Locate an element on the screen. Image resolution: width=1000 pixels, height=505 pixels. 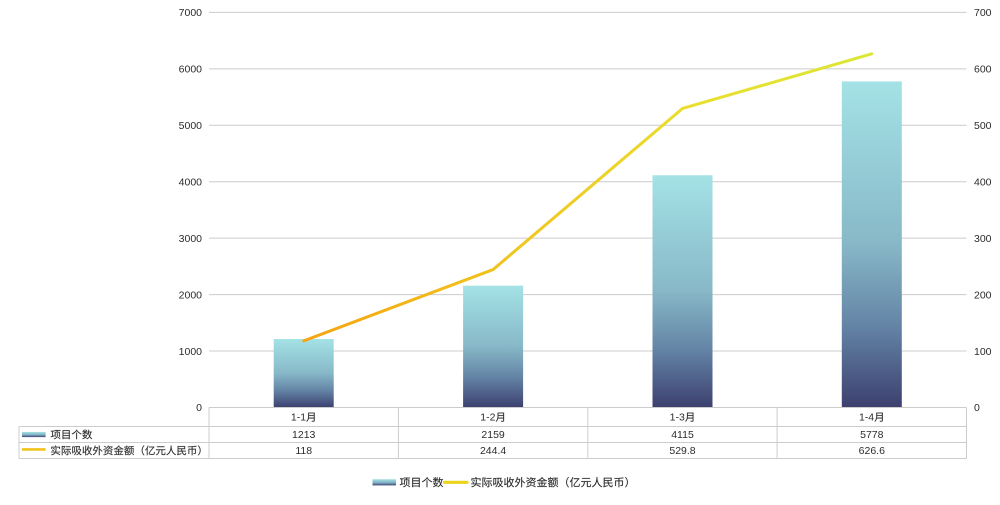
svg-text: 200 is located at coordinates (983, 295).